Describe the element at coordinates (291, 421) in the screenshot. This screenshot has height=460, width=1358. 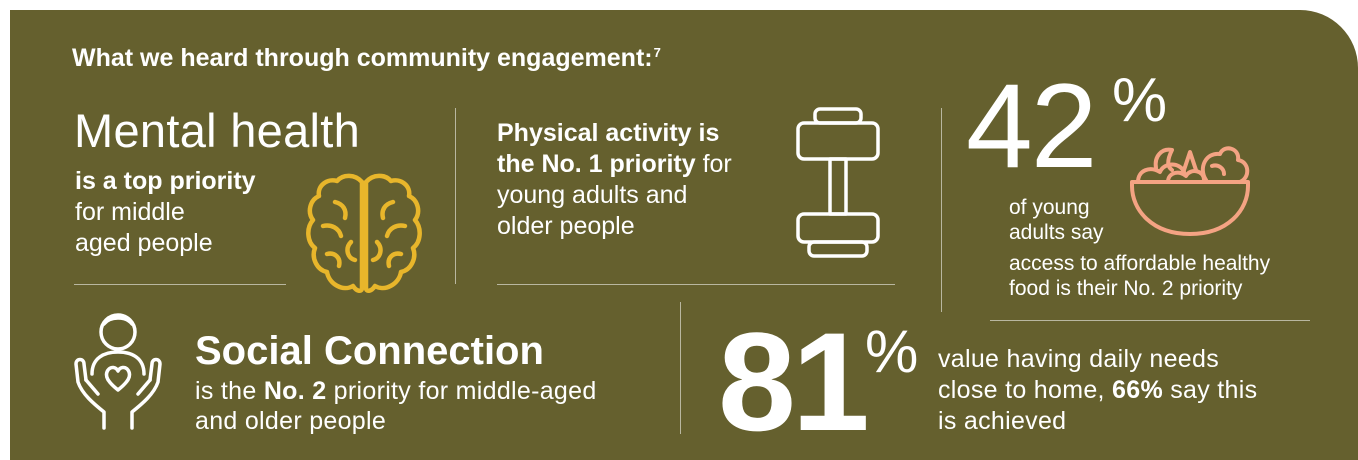
I see `social-connection-line2: and older people` at that location.